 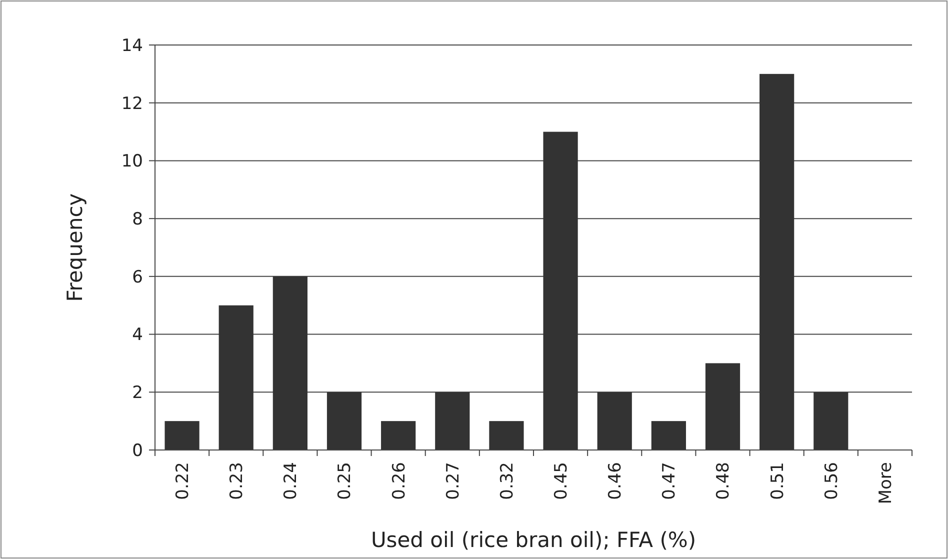 What do you see at coordinates (886, 483) in the screenshot?
I see `x-tick-label: More` at bounding box center [886, 483].